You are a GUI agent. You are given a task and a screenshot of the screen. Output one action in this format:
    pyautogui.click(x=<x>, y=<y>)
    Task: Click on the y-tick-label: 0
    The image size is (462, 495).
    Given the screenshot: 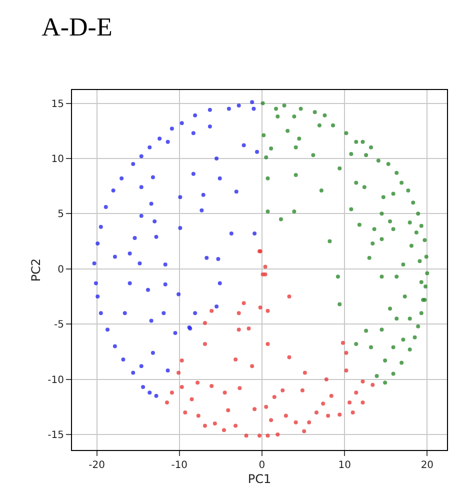 What is the action you would take?
    pyautogui.click(x=61, y=270)
    